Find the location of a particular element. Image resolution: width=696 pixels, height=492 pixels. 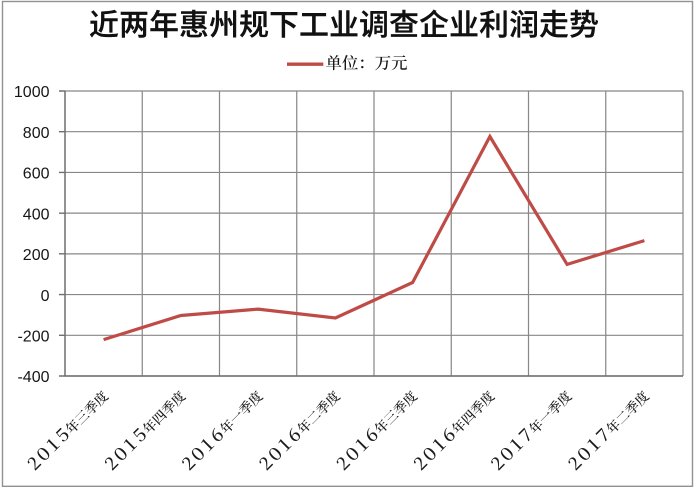

svg-text: 1000 is located at coordinates (32, 92).